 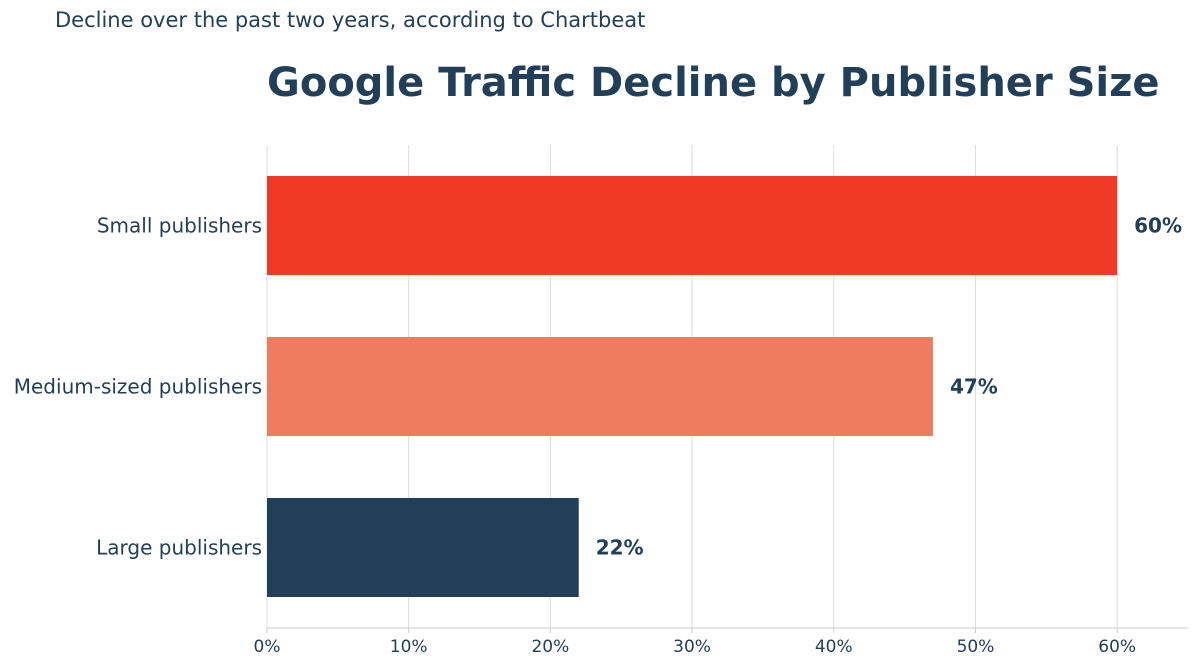 What do you see at coordinates (267, 647) in the screenshot?
I see `x-tick-label: 0%` at bounding box center [267, 647].